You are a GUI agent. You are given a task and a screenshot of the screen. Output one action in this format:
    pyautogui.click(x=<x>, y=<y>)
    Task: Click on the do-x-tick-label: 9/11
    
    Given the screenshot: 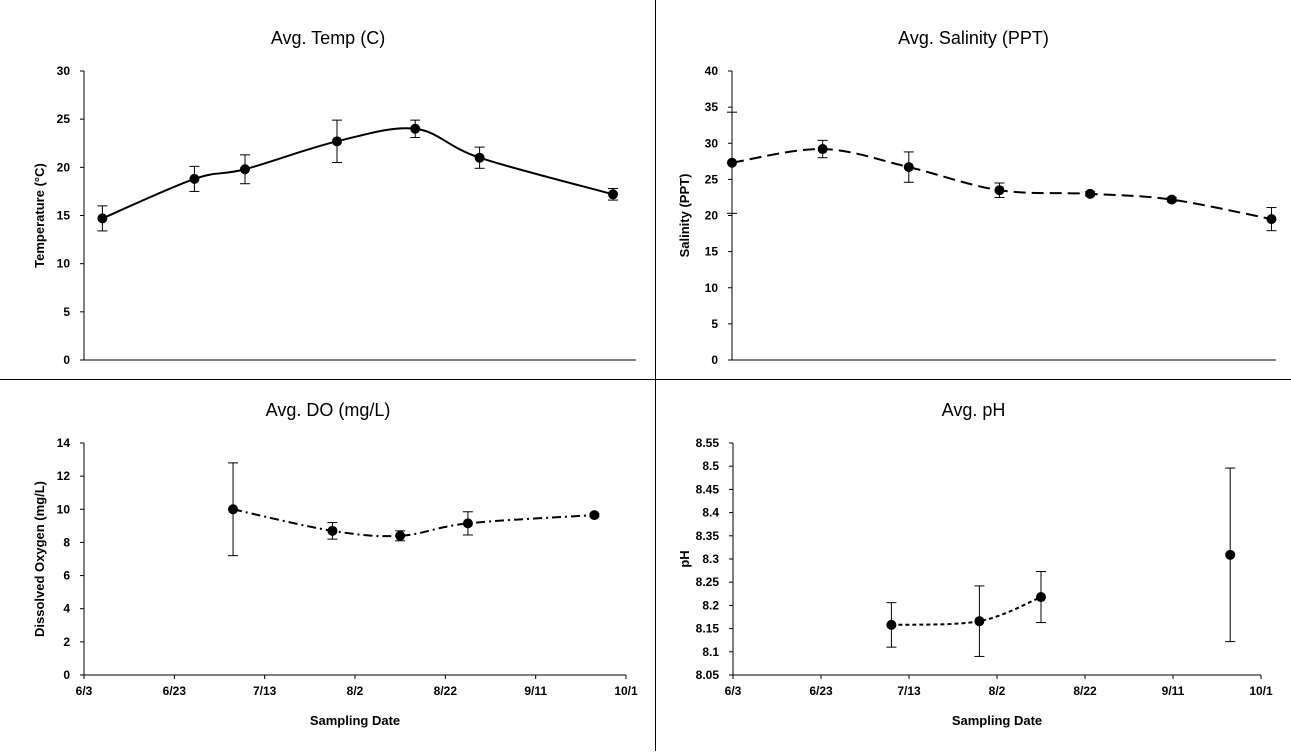 What is the action you would take?
    pyautogui.click(x=535, y=691)
    